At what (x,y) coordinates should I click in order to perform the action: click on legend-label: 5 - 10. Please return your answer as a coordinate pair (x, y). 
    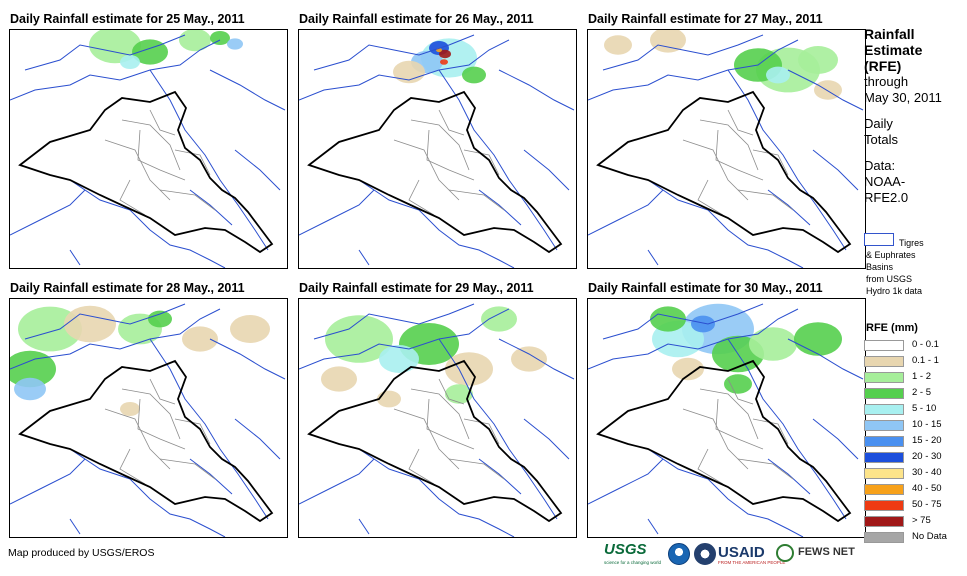
    Looking at the image, I should click on (924, 408).